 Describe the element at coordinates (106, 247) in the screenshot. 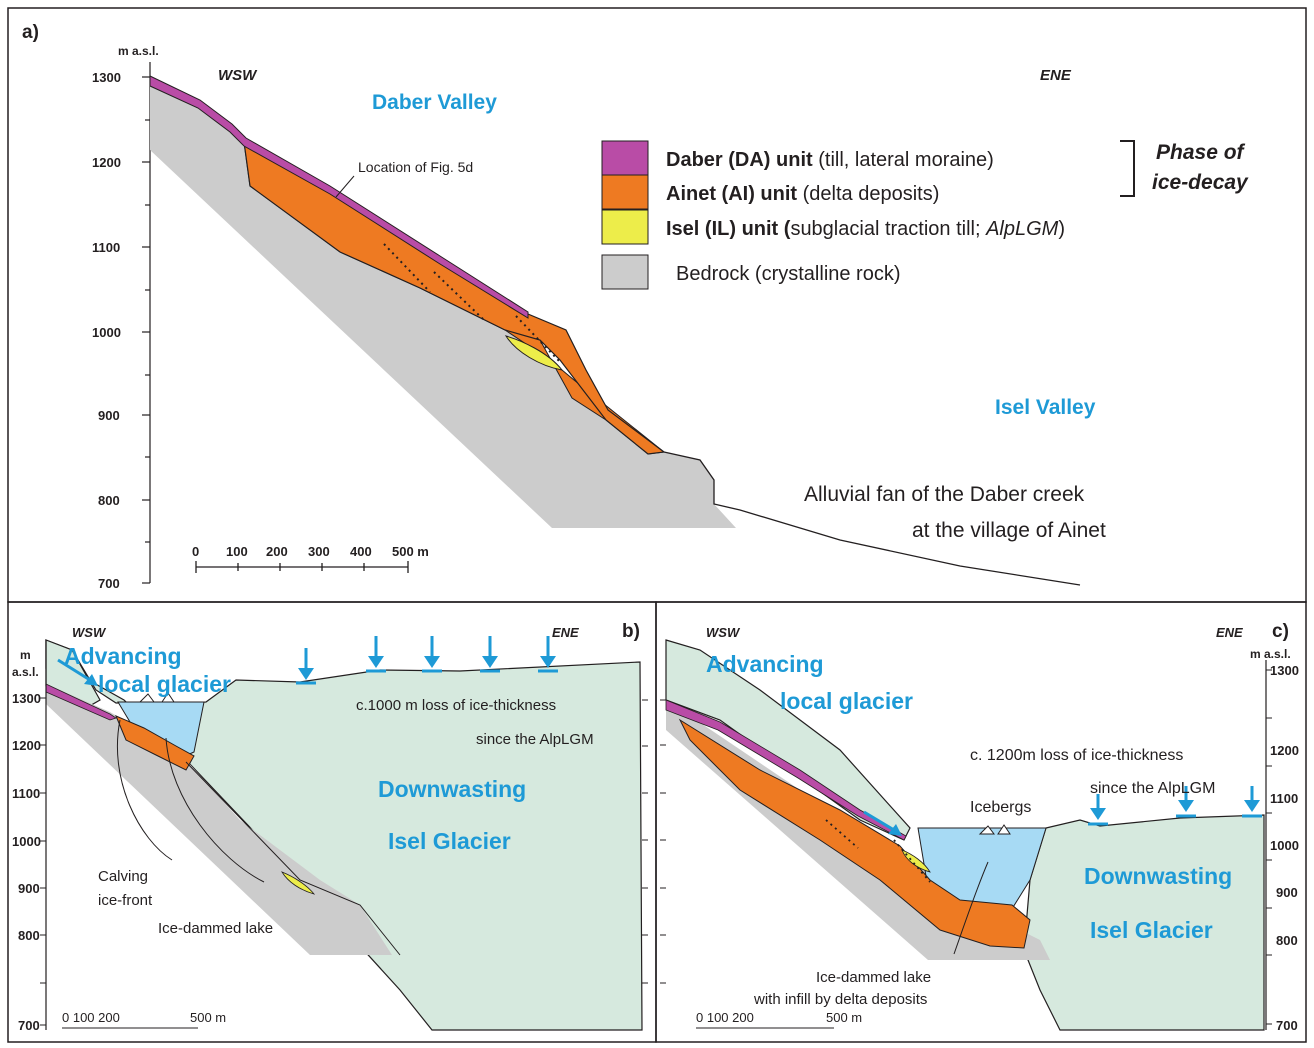

I see `y-tick-1100: 1100` at that location.